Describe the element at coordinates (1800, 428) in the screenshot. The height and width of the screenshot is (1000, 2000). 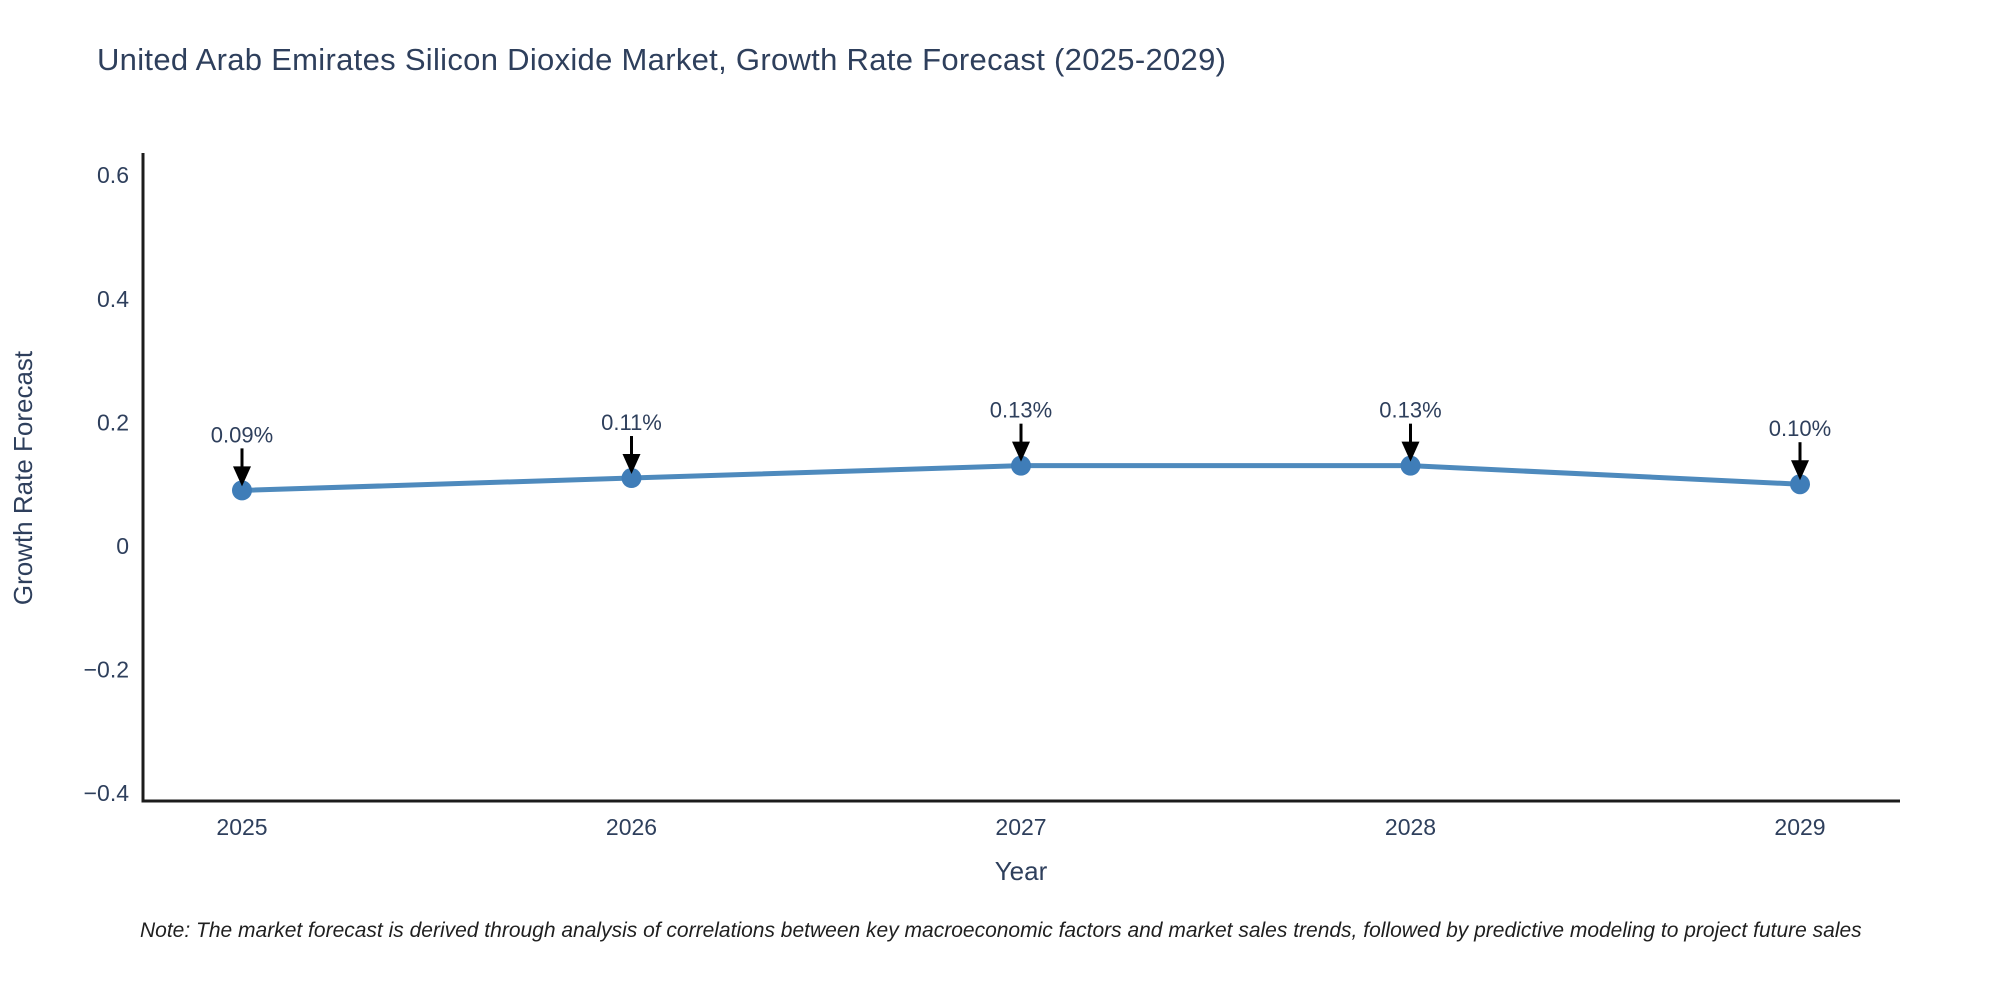
I see `annotation-label: 0.10%` at that location.